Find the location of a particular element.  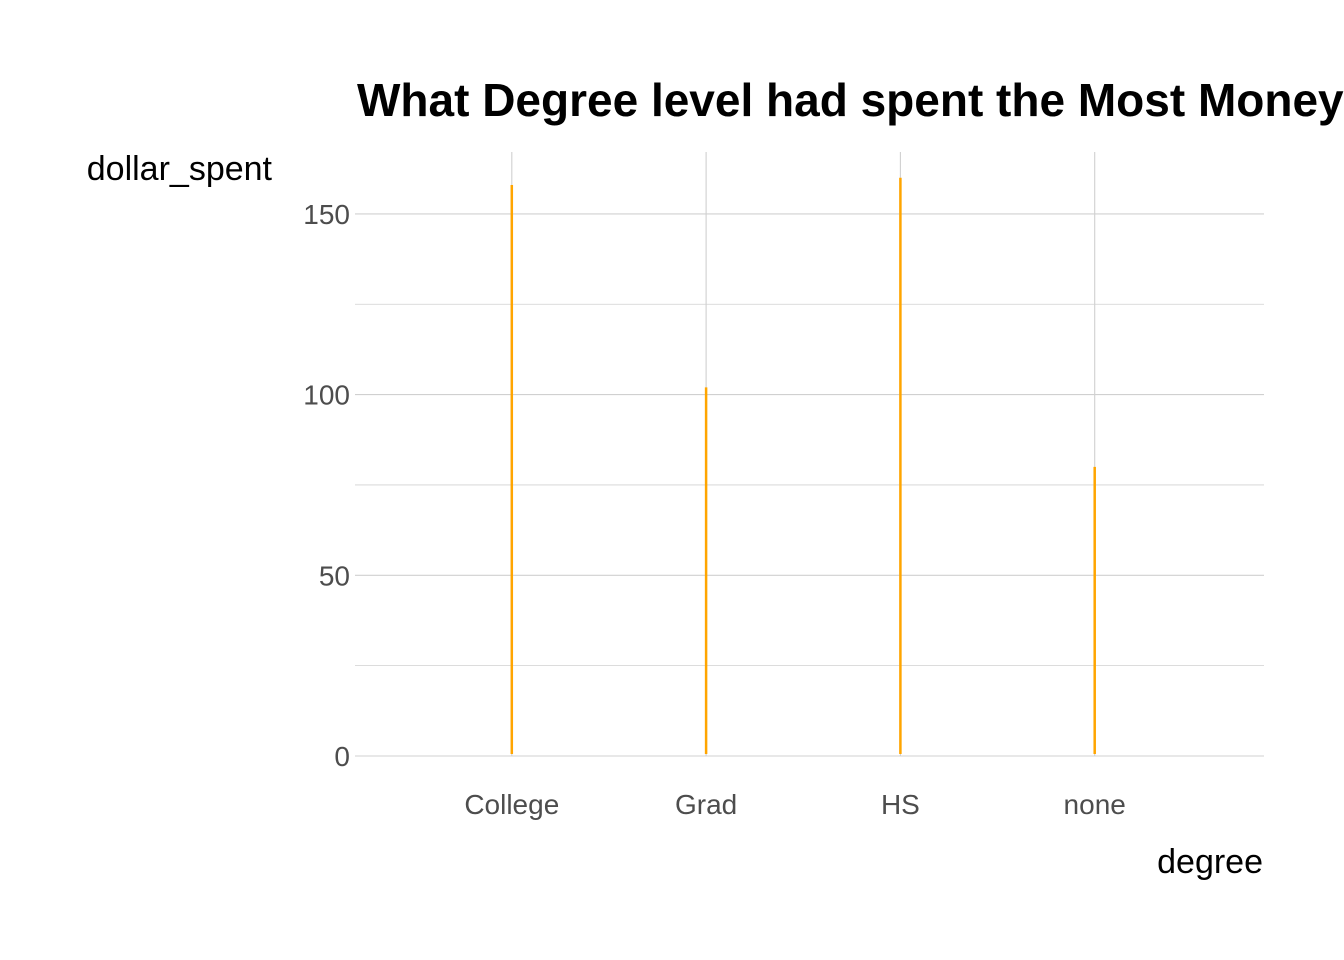

bar-hs is located at coordinates (900, 465).